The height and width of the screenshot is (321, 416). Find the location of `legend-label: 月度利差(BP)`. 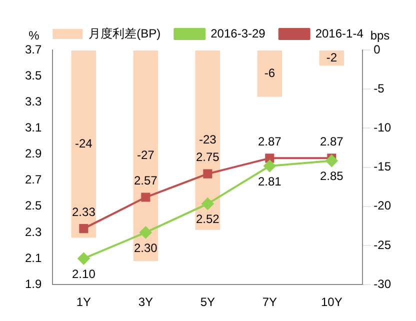

legend-label: 月度利差(BP) is located at coordinates (124, 33).